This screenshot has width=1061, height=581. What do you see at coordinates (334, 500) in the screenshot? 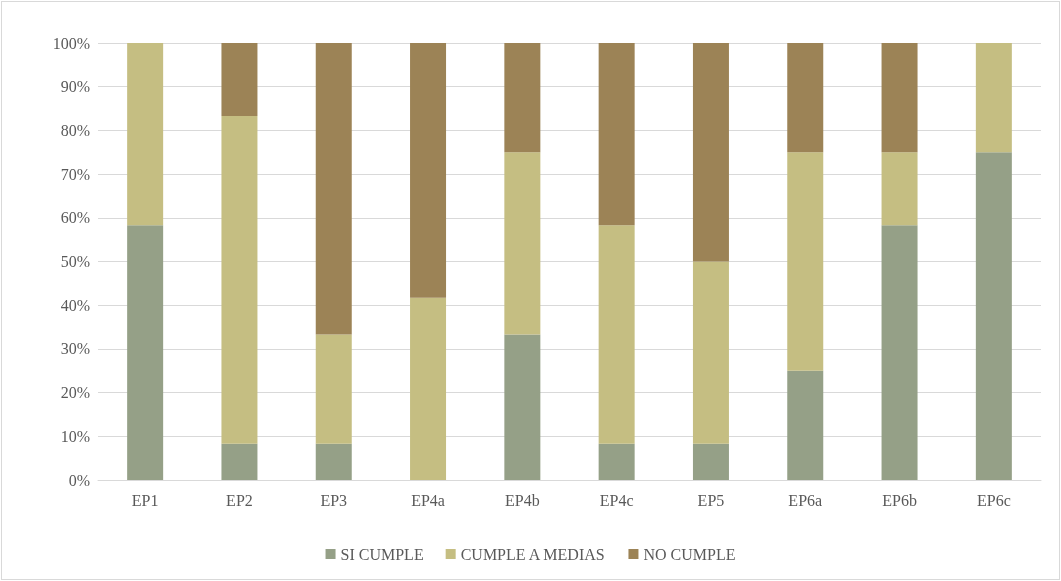
I see `x-tick-label: EP3` at bounding box center [334, 500].